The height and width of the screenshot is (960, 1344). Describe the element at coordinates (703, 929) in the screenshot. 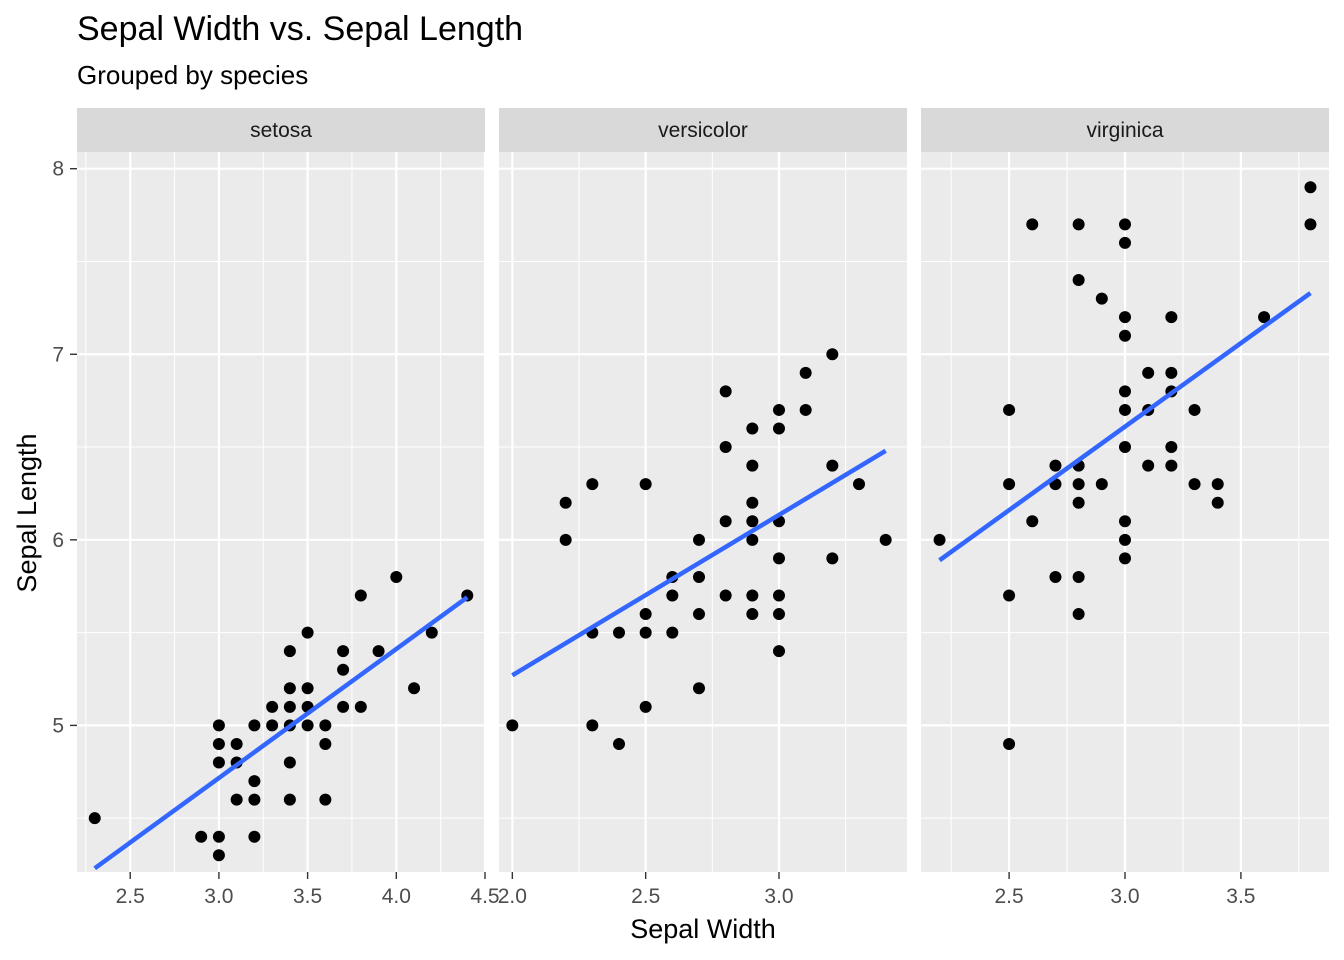

I see `x-axis-title: Sepal Width` at that location.